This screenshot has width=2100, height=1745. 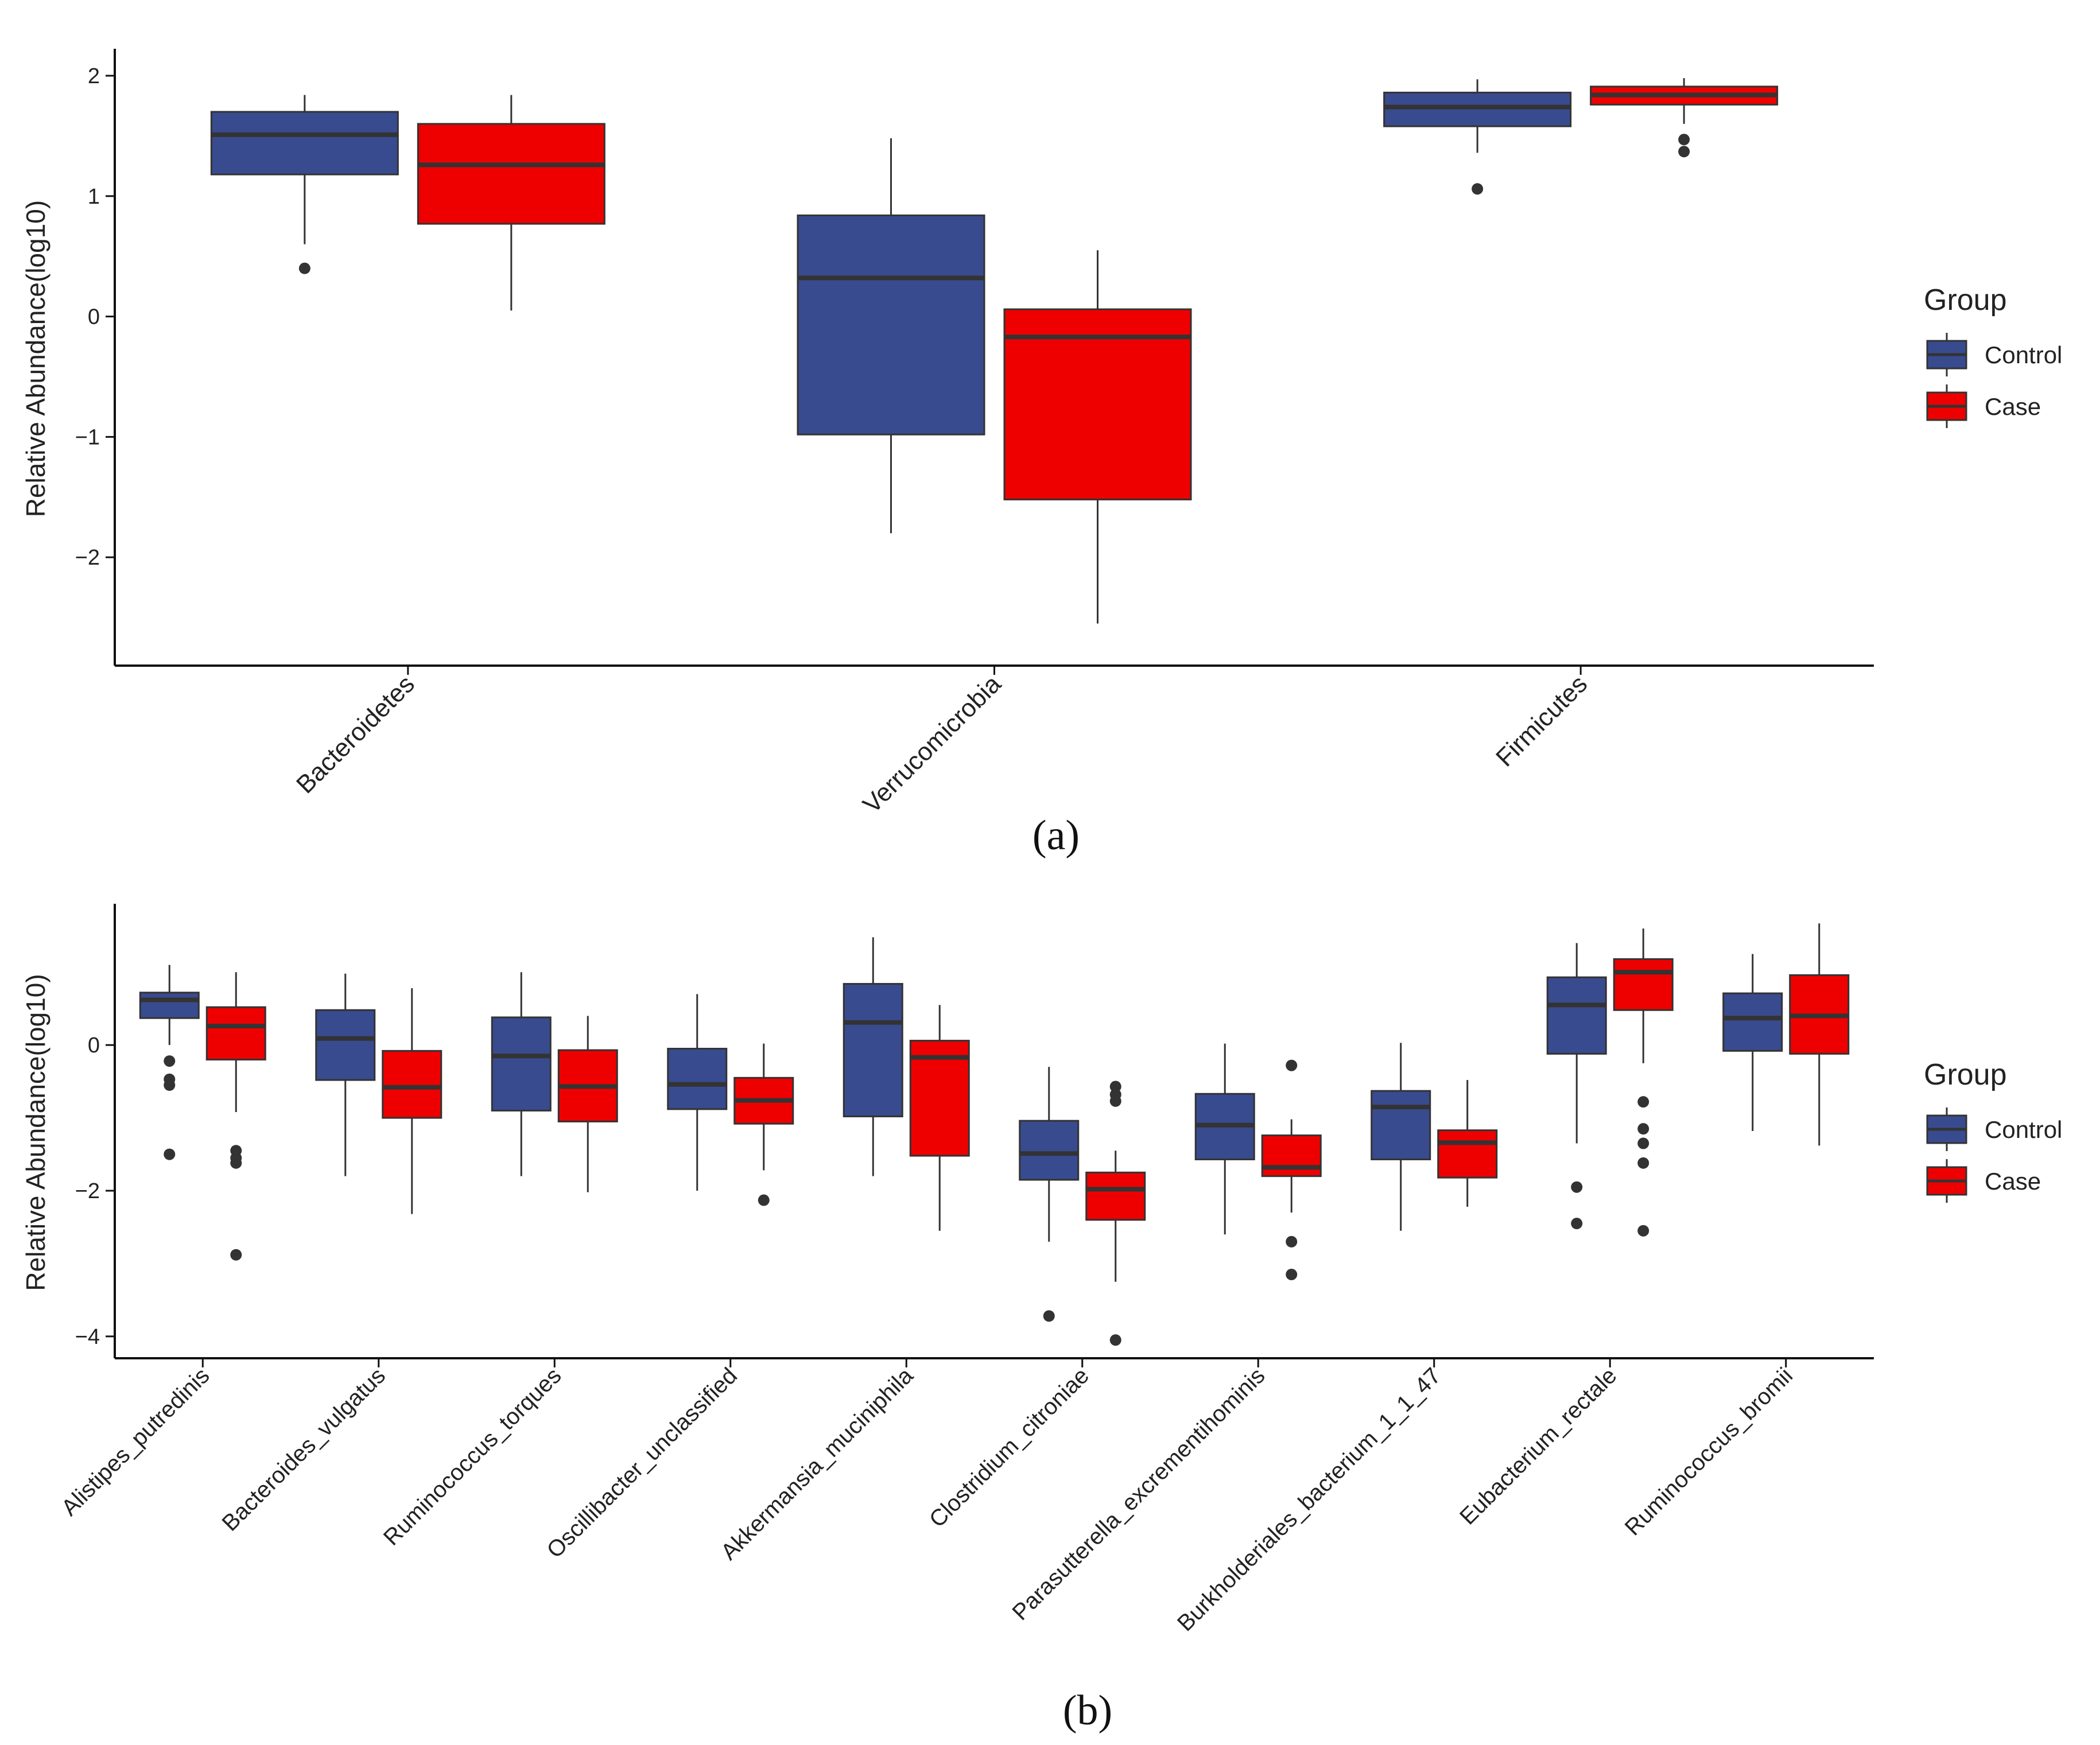 What do you see at coordinates (94, 197) in the screenshot?
I see `y-tick-label: 1` at bounding box center [94, 197].